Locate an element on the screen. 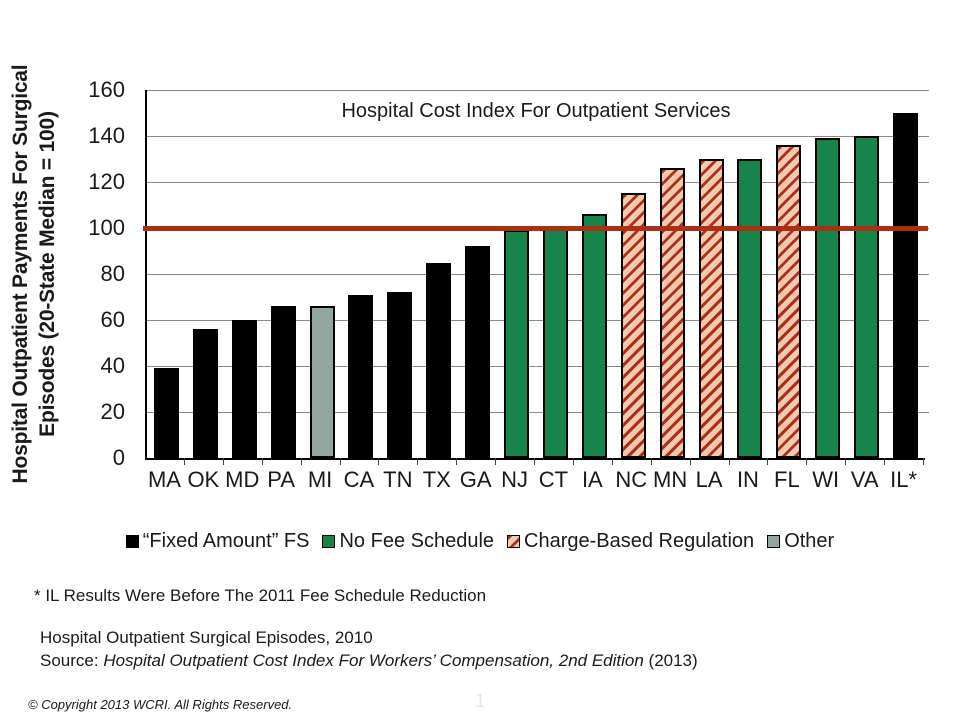  bar-pa is located at coordinates (283, 382).